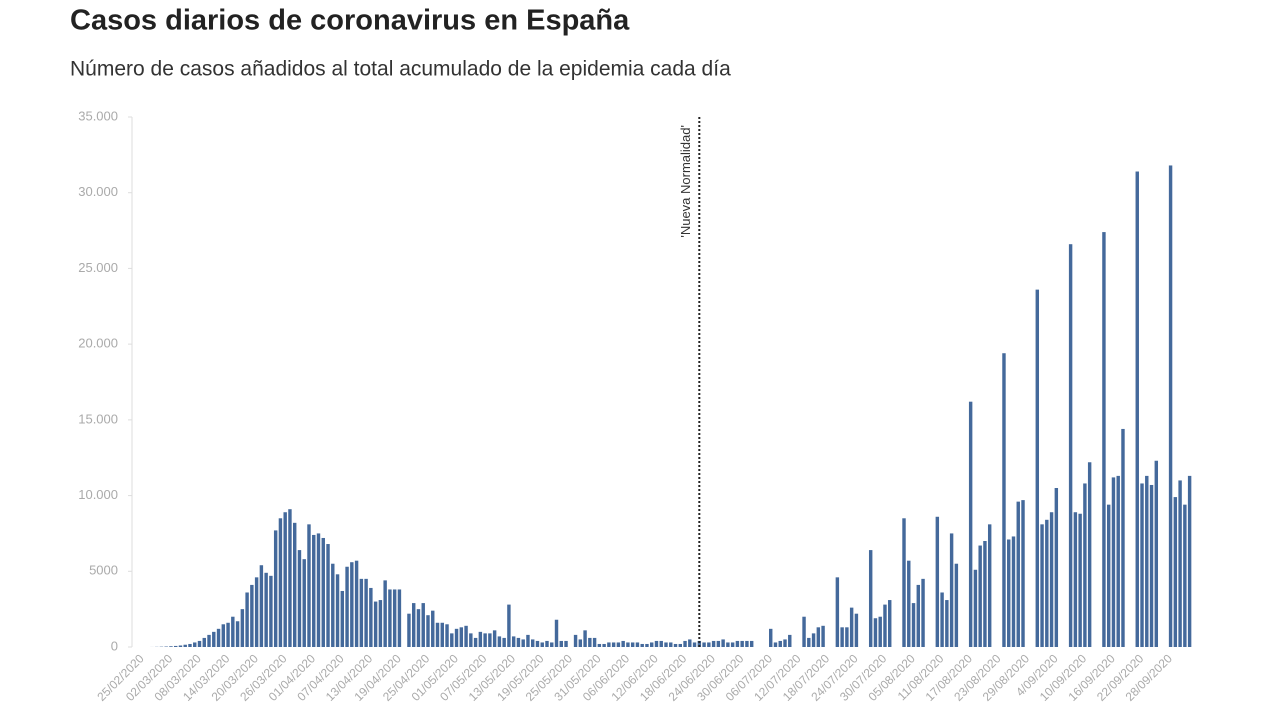 The height and width of the screenshot is (720, 1280). What do you see at coordinates (350, 21) in the screenshot?
I see `chart-title: Casos diarios de coronavirus en España` at bounding box center [350, 21].